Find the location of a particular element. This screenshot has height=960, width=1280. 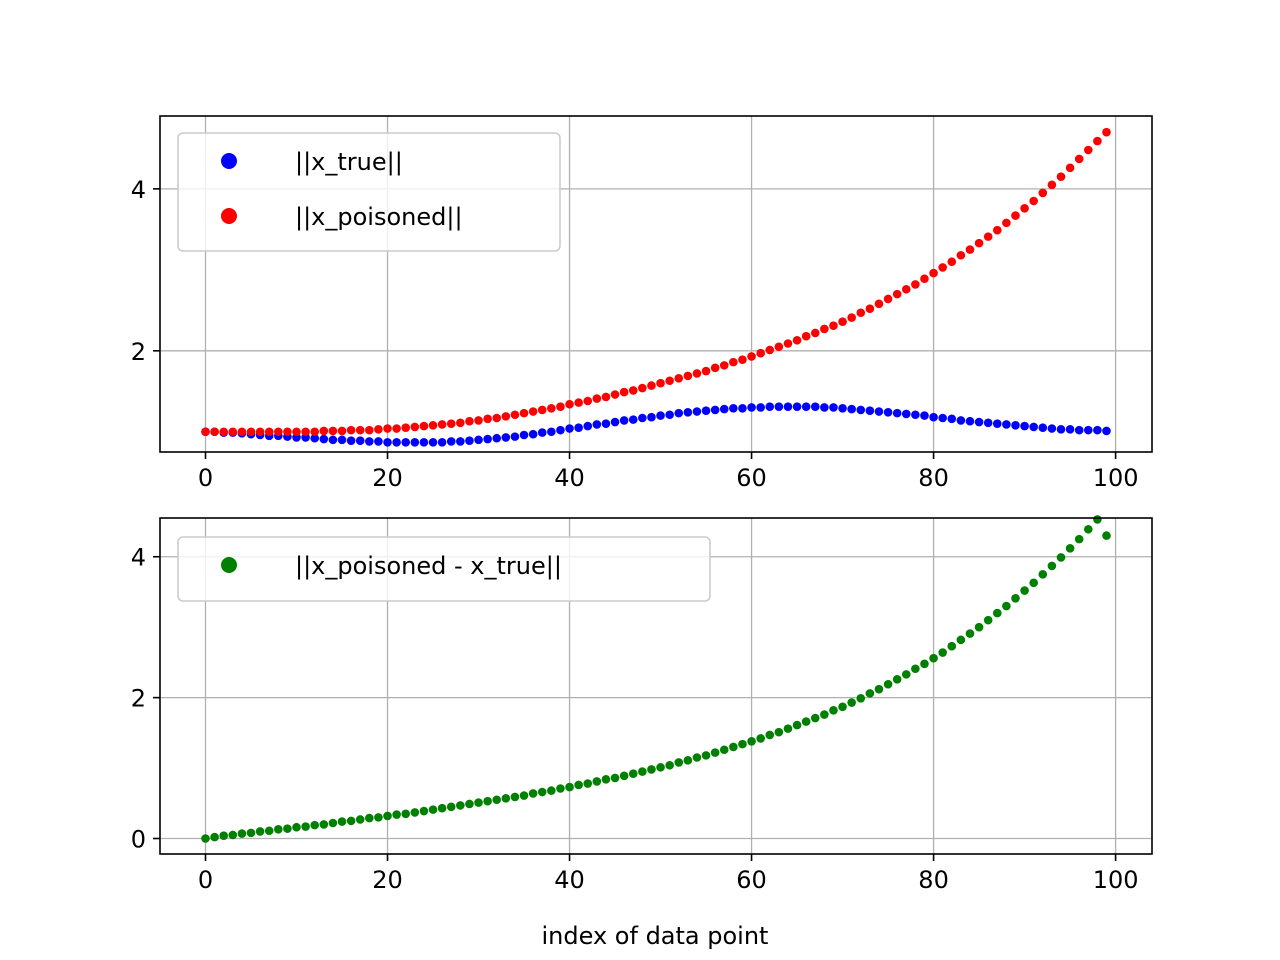

legend: ||x_true|| ||x_poisoned|| is located at coordinates (369, 192).